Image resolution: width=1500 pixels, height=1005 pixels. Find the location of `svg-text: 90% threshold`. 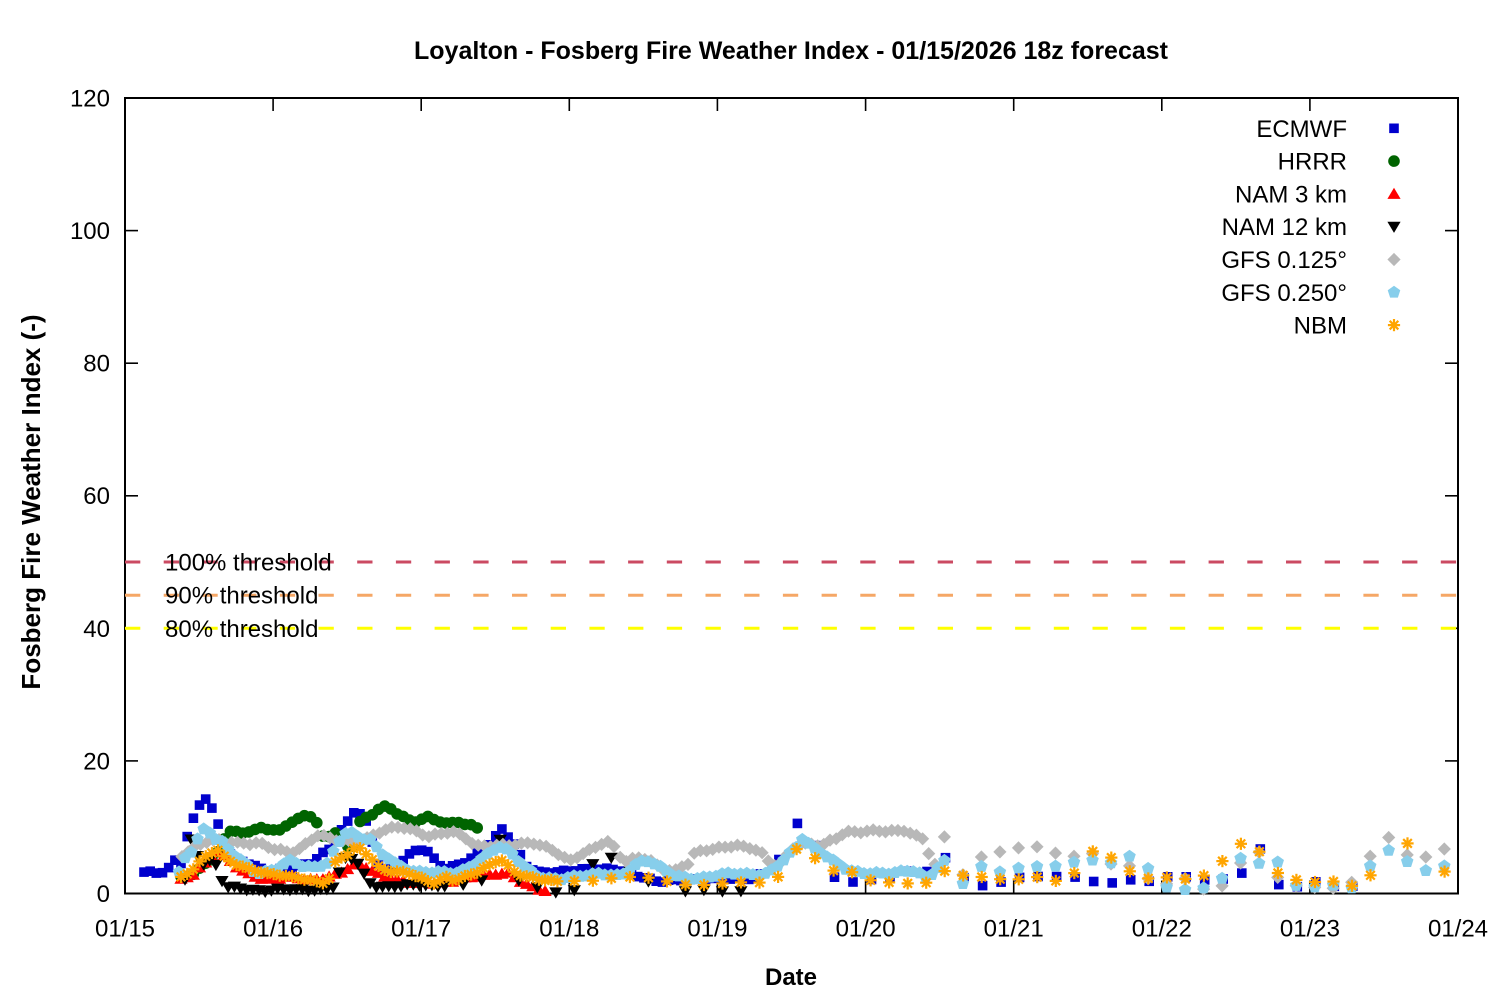

svg-text: 90% threshold is located at coordinates (241, 596).